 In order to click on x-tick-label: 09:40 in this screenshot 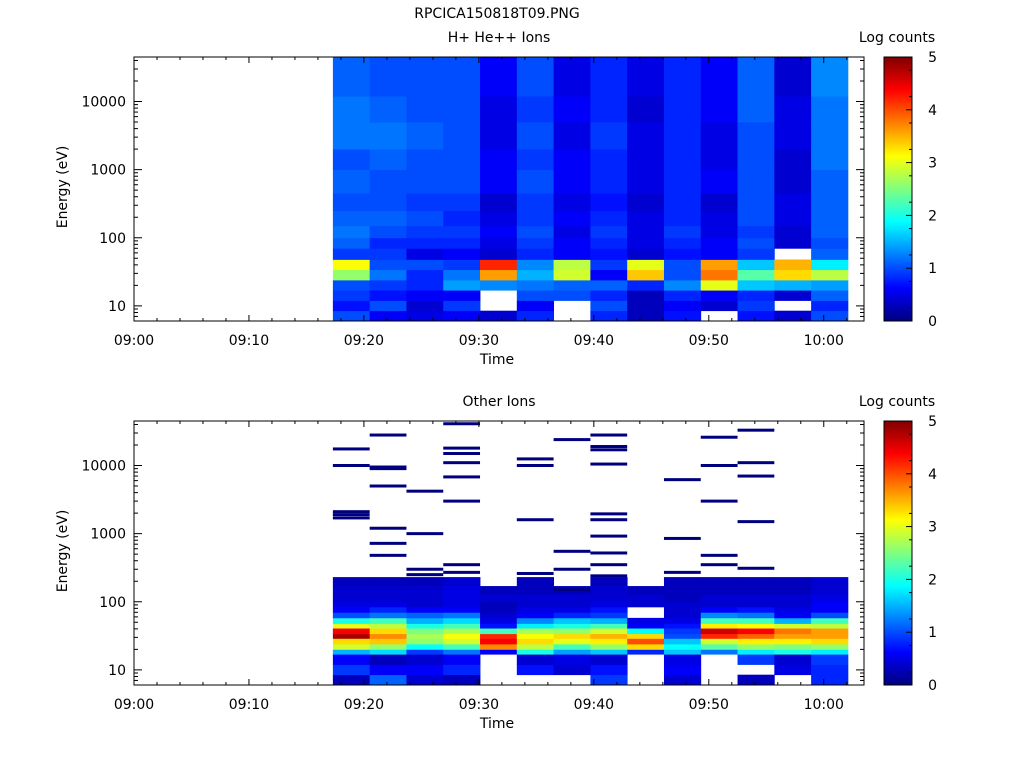, I will do `click(594, 341)`.